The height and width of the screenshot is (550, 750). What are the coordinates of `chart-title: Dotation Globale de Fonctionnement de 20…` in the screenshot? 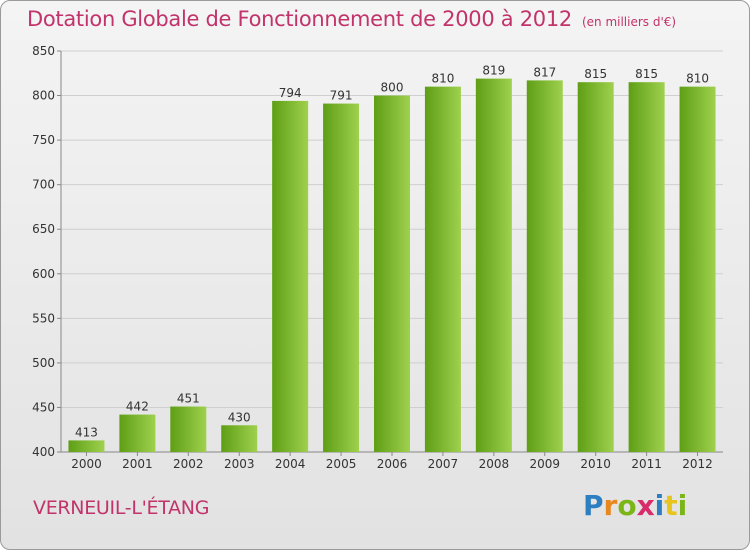 It's located at (351, 19).